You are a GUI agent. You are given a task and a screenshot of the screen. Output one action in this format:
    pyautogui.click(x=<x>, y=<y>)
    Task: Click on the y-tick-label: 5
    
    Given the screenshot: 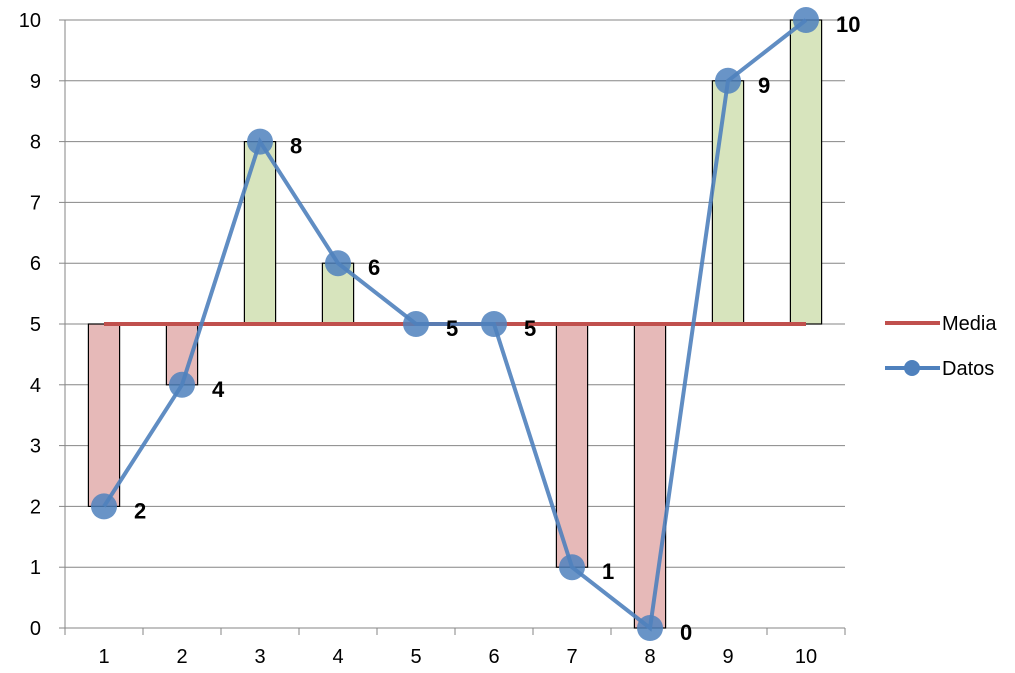 What is the action you would take?
    pyautogui.click(x=35, y=325)
    